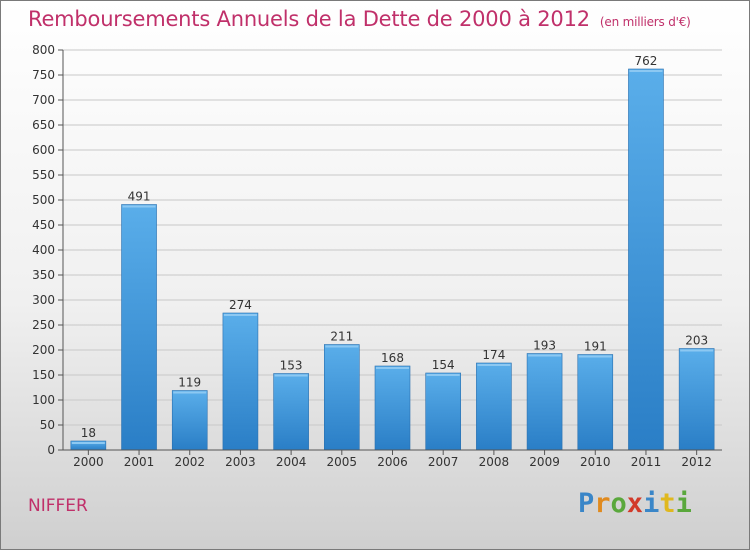 The width and height of the screenshot is (750, 550). Describe the element at coordinates (43, 275) in the screenshot. I see `y-tick-label: 350` at that location.